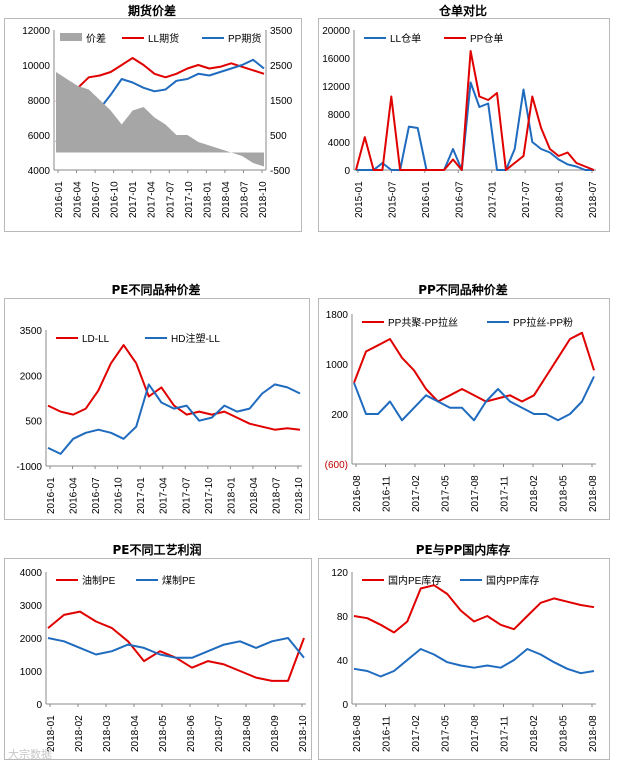 The image size is (617, 768). Describe the element at coordinates (275, 733) in the screenshot. I see `chart4-xtick-label: 2018-09` at that location.